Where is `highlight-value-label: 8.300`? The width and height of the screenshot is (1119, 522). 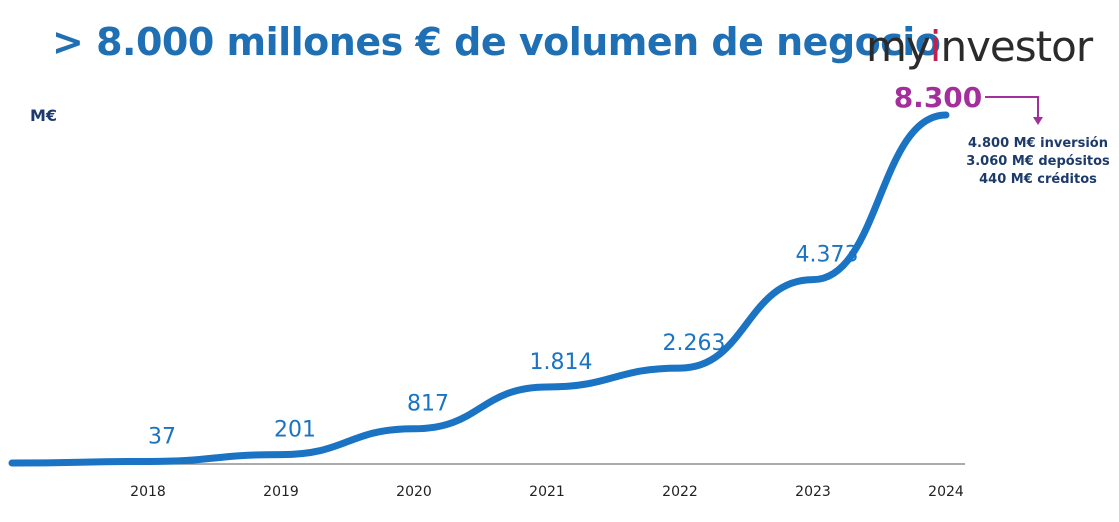
highlight-value-label: 8.300 is located at coordinates (938, 97).